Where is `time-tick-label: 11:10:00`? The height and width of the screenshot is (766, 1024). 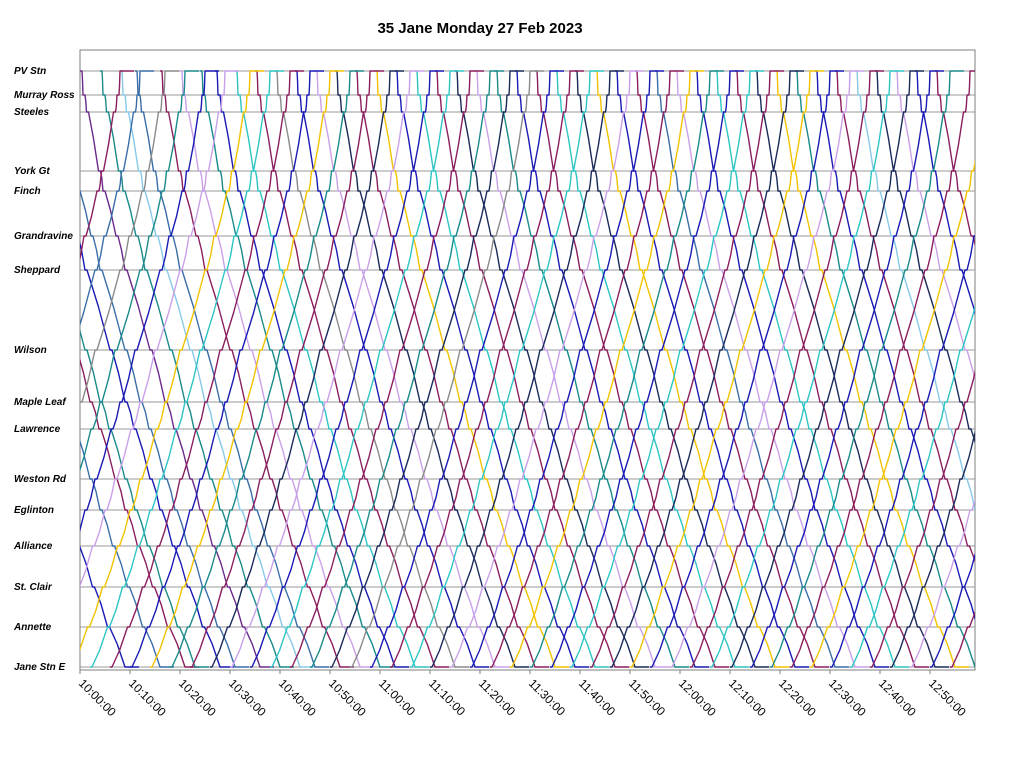 time-tick-label: 11:10:00 is located at coordinates (447, 697).